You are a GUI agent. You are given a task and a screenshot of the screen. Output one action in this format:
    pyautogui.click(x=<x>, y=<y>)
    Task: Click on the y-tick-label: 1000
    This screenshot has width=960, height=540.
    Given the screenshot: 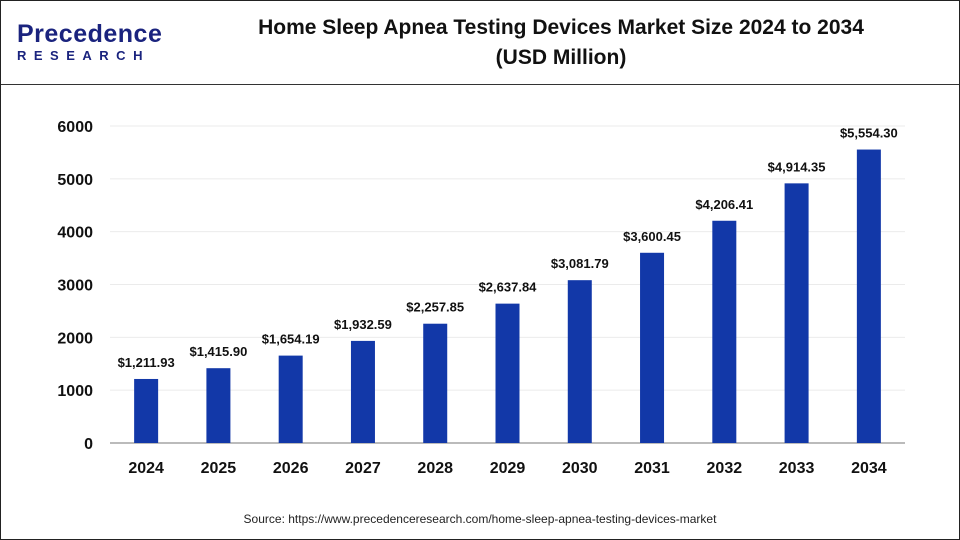 What is the action you would take?
    pyautogui.click(x=75, y=391)
    